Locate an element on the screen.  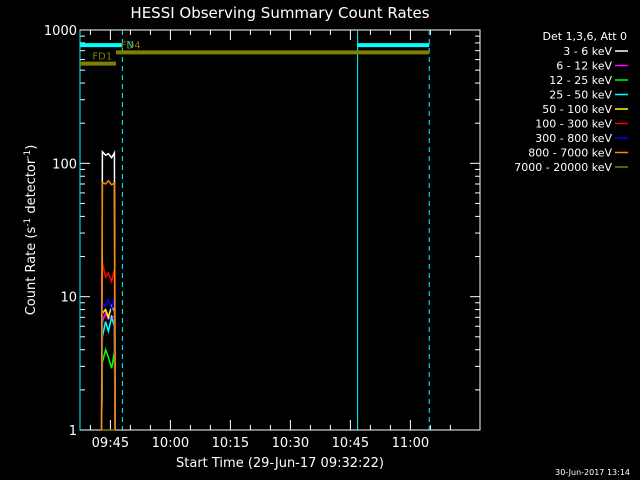
y-tick-label: 1000 is located at coordinates (60, 31).